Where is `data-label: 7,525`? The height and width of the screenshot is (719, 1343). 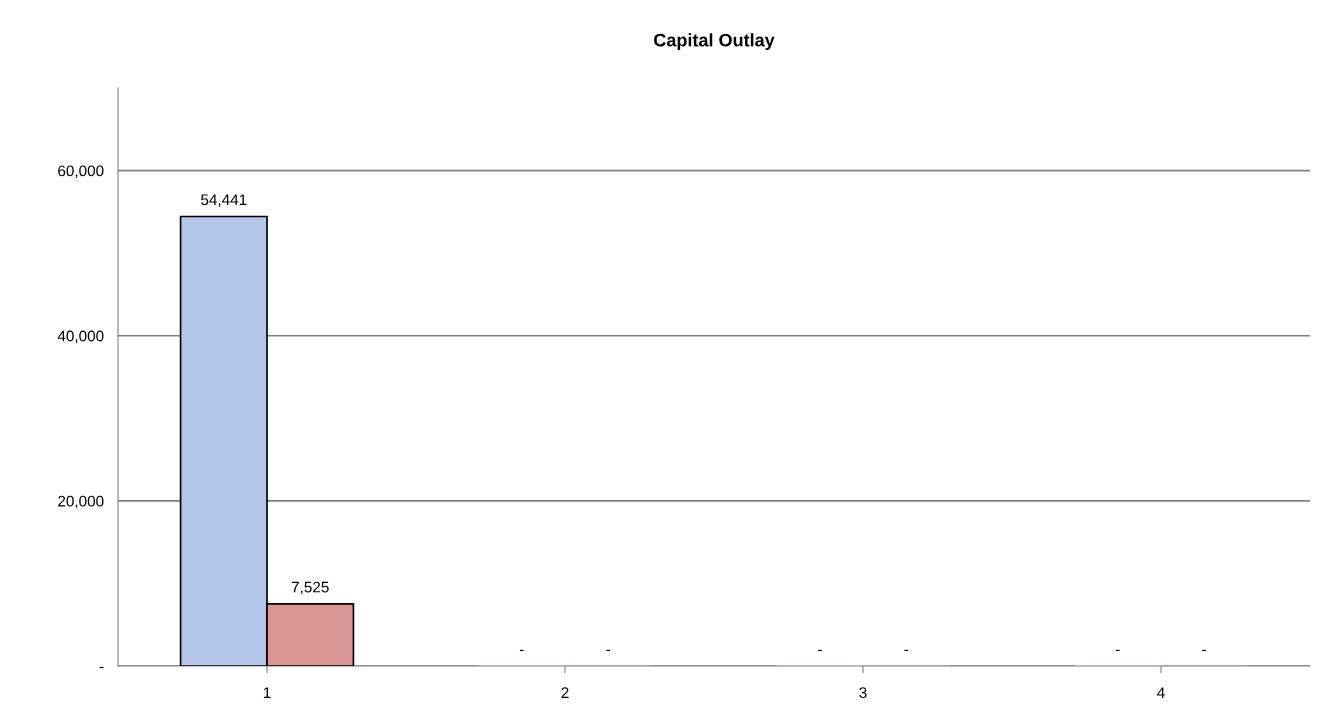
data-label: 7,525 is located at coordinates (310, 588).